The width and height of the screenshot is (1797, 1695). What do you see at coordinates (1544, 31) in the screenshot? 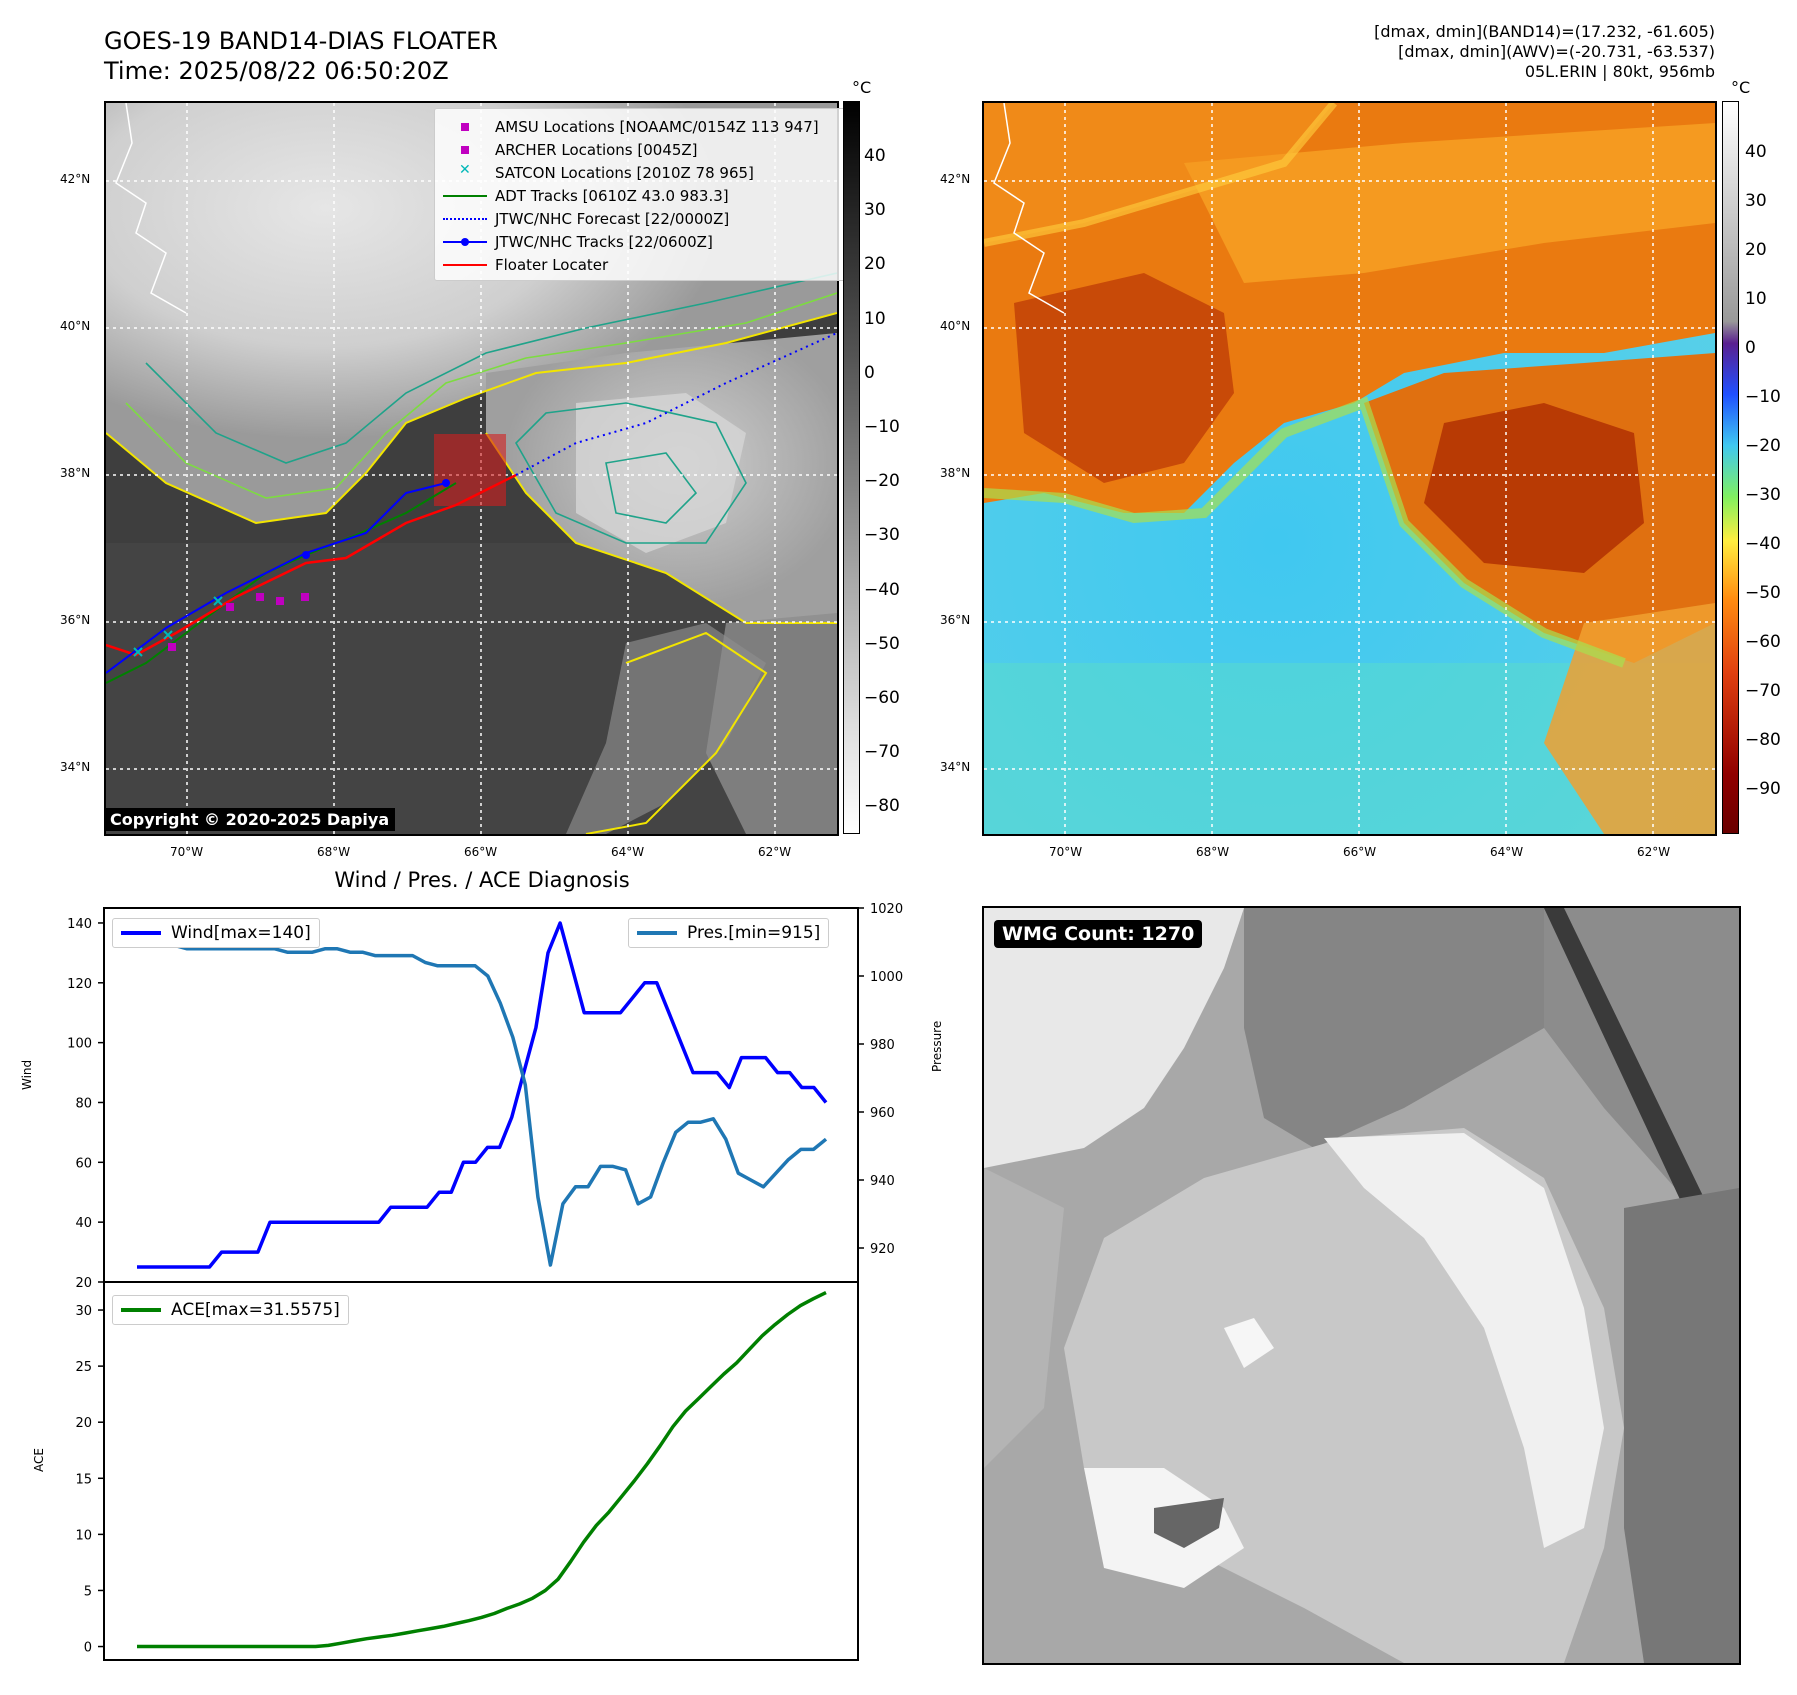
I see `info-line1: [dmax, dmin](BAND14)=(17.232, -61.605)` at bounding box center [1544, 31].